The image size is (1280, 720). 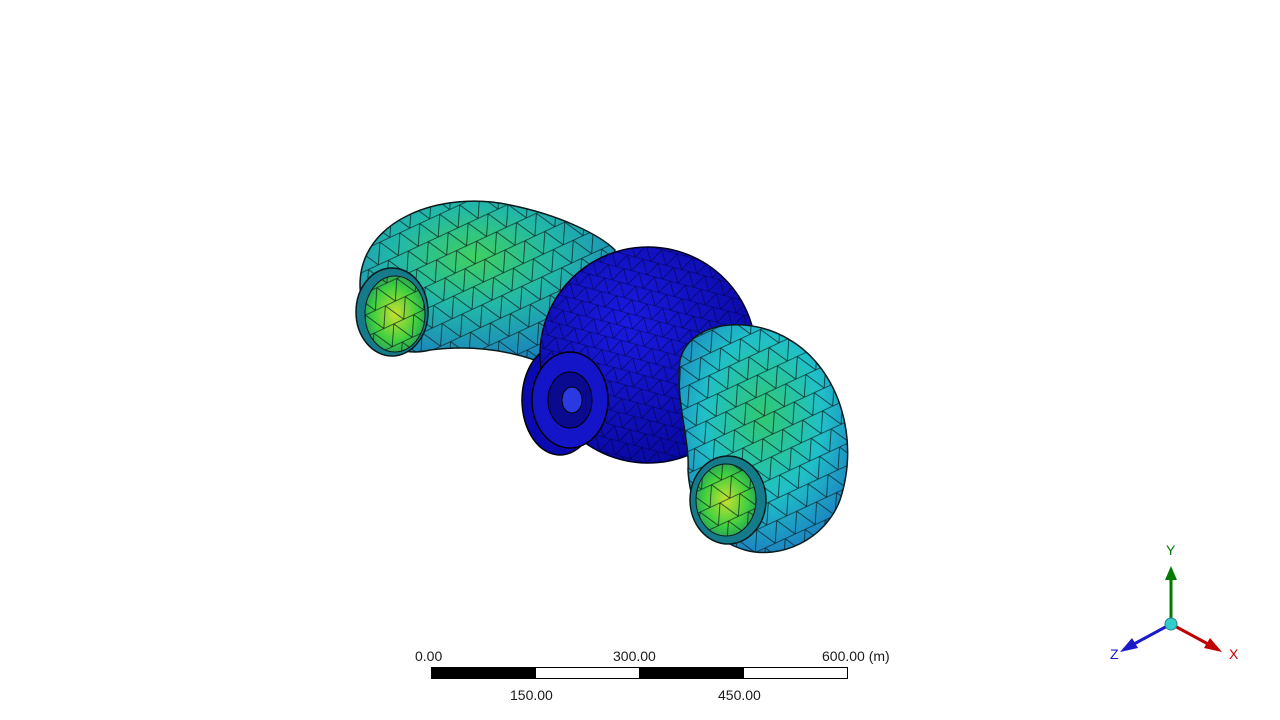 What do you see at coordinates (763, 439) in the screenshot?
I see `right-elbow` at bounding box center [763, 439].